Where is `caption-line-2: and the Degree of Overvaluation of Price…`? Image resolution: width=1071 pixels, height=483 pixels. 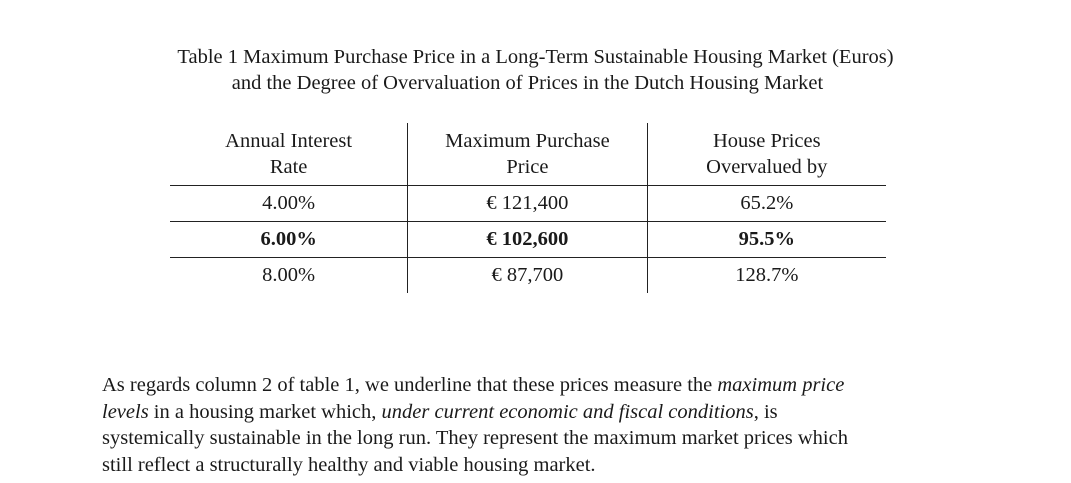 caption-line-2: and the Degree of Overvaluation of Price… is located at coordinates (527, 83).